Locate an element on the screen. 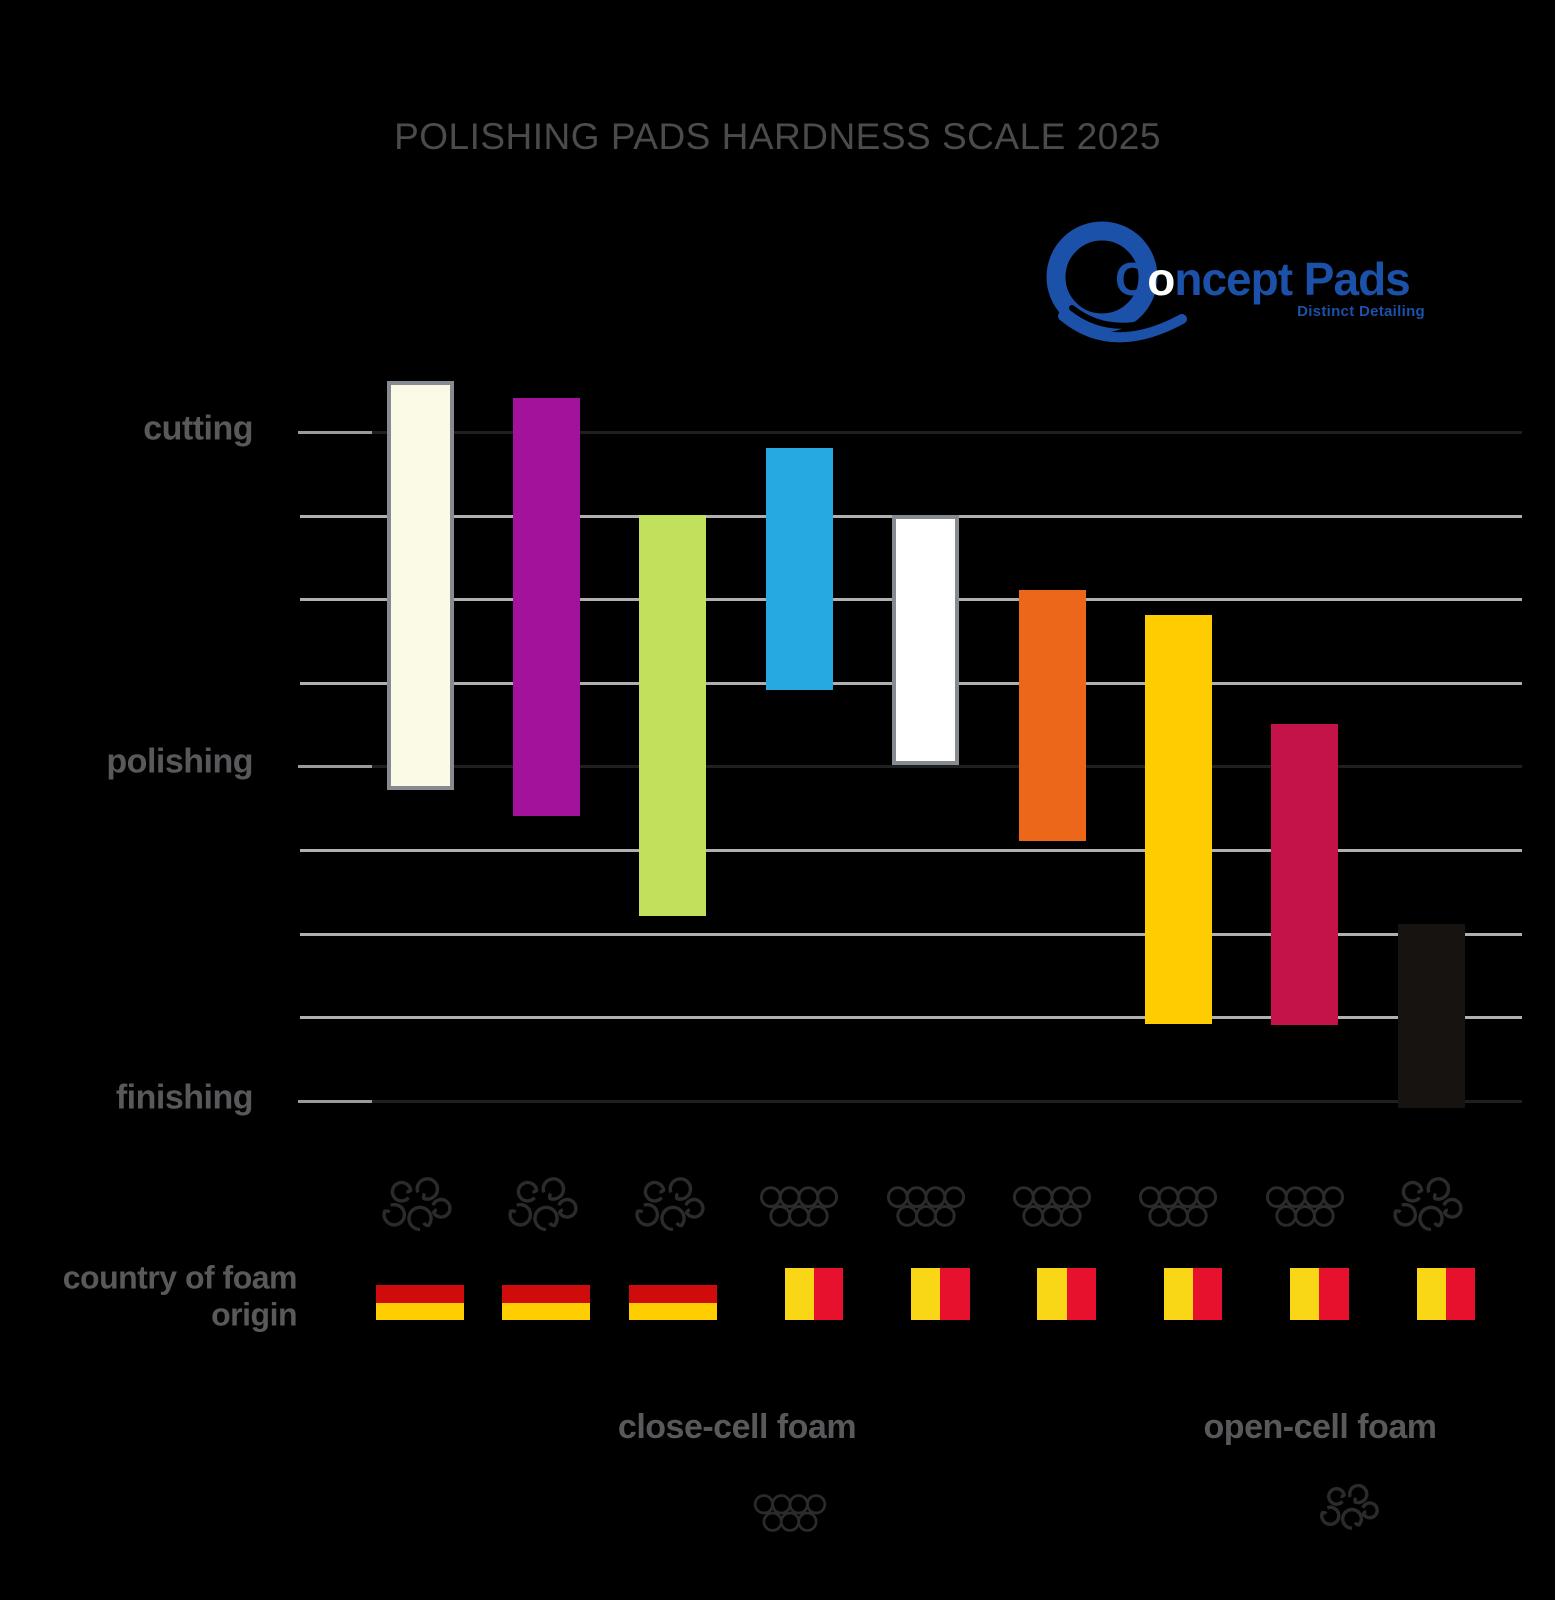  logo-ring-icon is located at coordinates (1116, 282).